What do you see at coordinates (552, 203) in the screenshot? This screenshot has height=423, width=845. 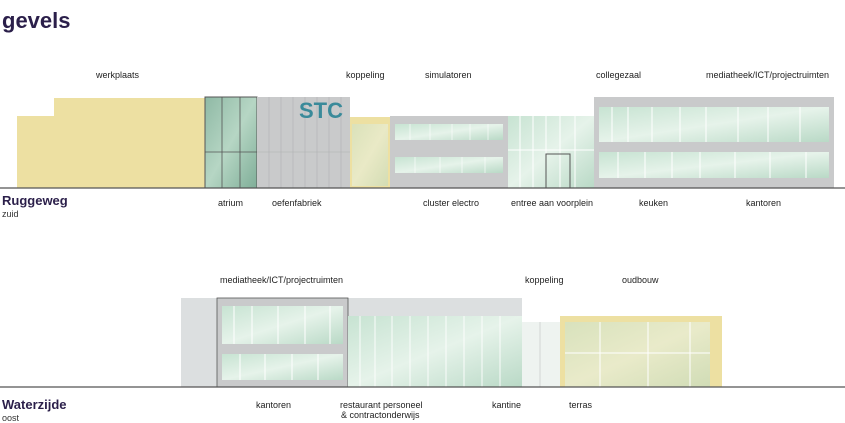 I see `label-entree: entree aan voorplein` at bounding box center [552, 203].